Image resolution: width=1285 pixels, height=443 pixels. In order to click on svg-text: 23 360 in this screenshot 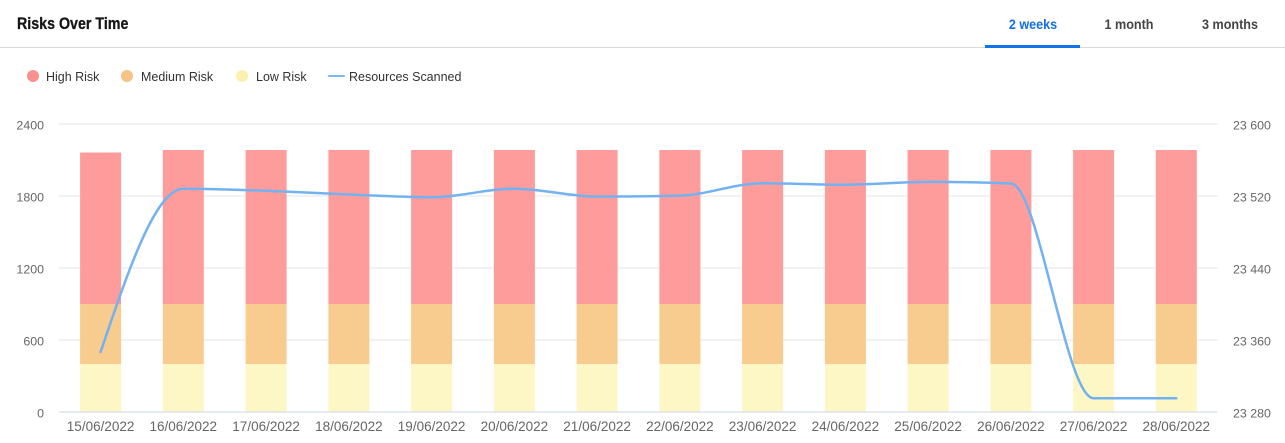, I will do `click(1252, 342)`.